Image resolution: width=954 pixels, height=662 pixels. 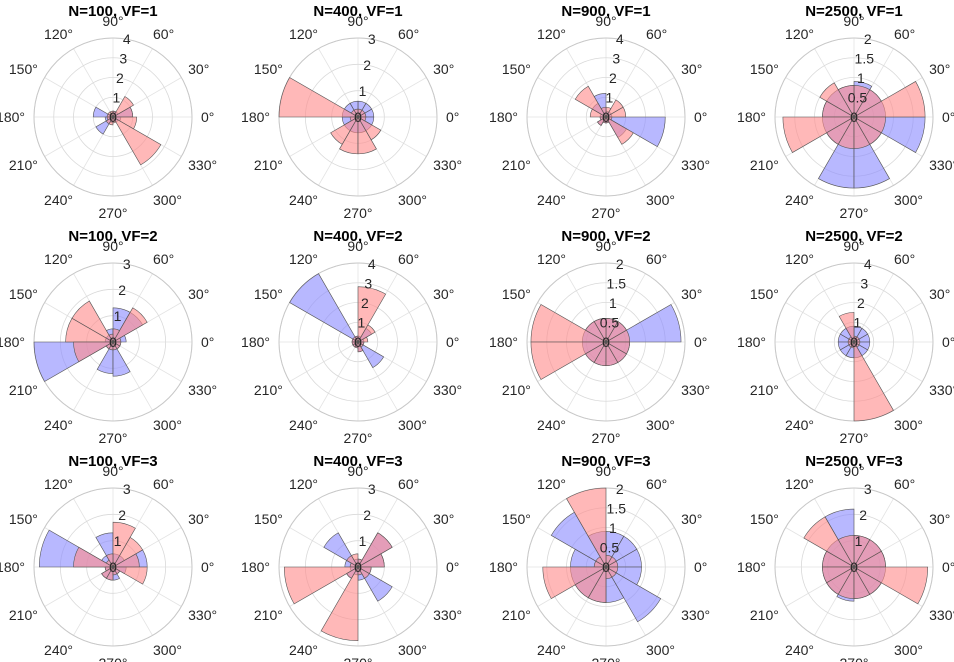 I want to click on radius-tick-label: 0.5, so click(x=858, y=98).